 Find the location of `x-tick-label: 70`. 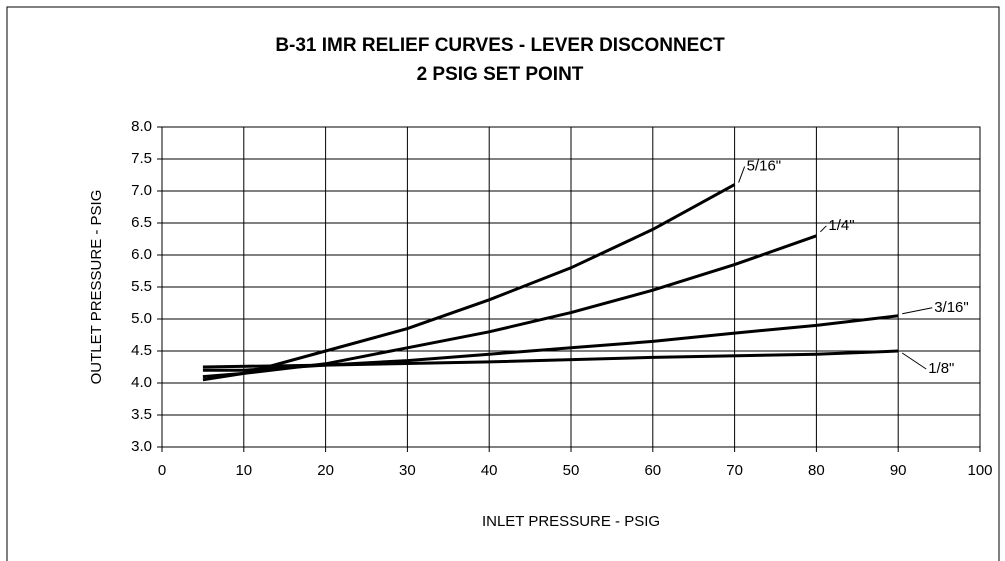

x-tick-label: 70 is located at coordinates (734, 470).